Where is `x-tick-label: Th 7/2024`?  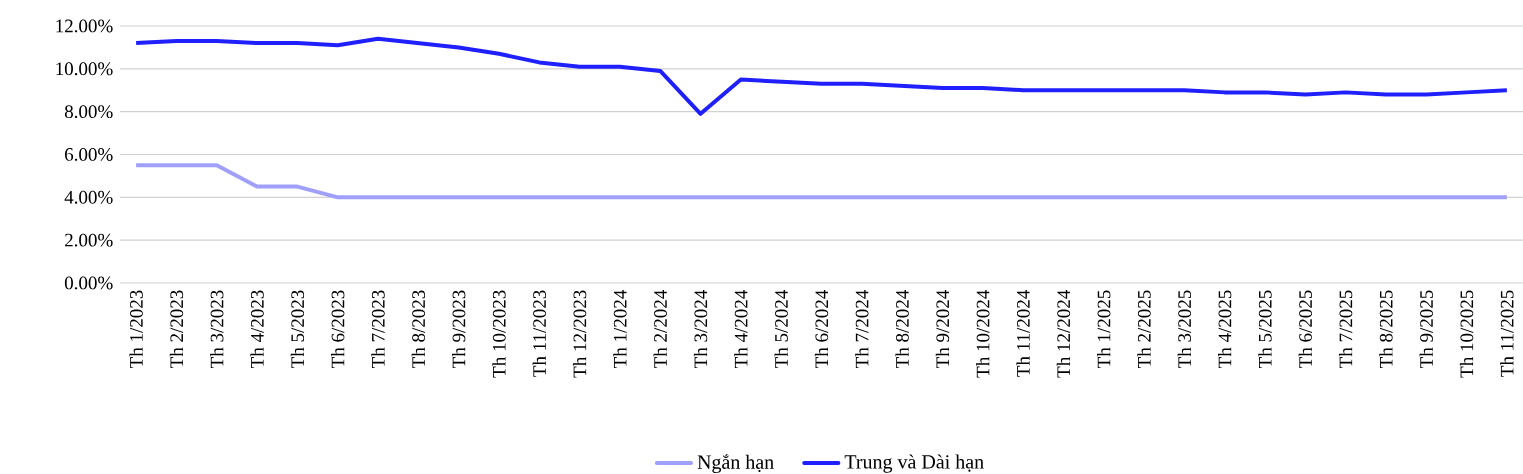
x-tick-label: Th 7/2024 is located at coordinates (862, 329).